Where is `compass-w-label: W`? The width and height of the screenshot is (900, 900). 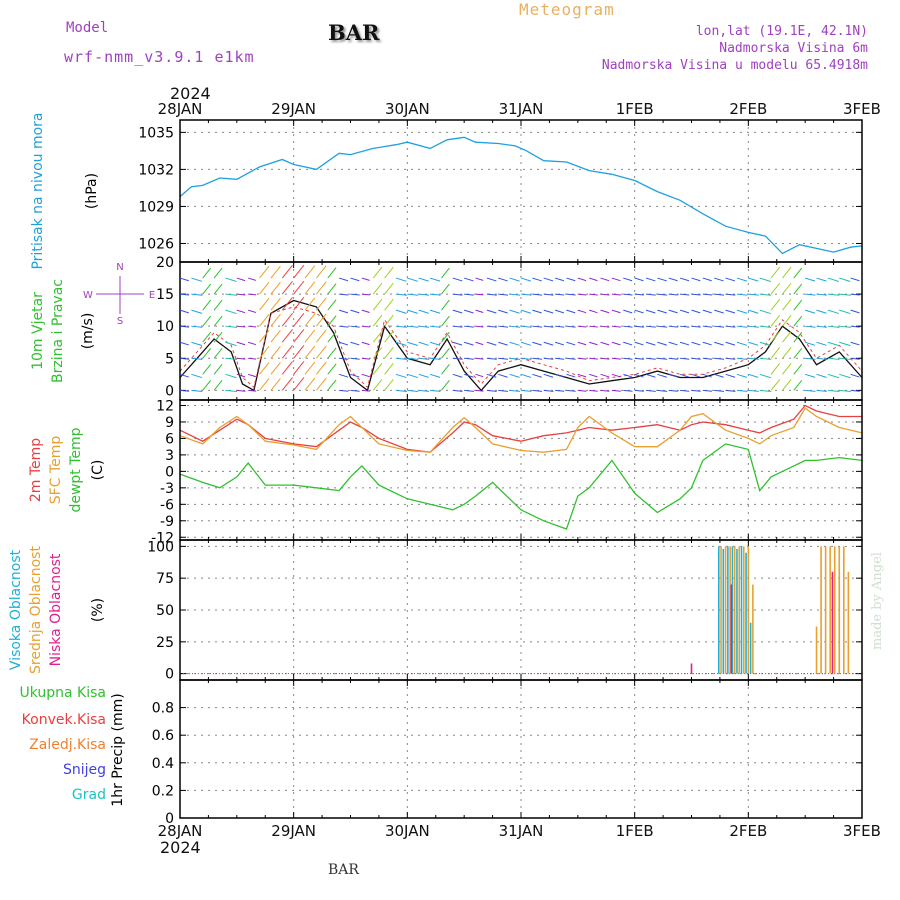
compass-w-label: W is located at coordinates (88, 295).